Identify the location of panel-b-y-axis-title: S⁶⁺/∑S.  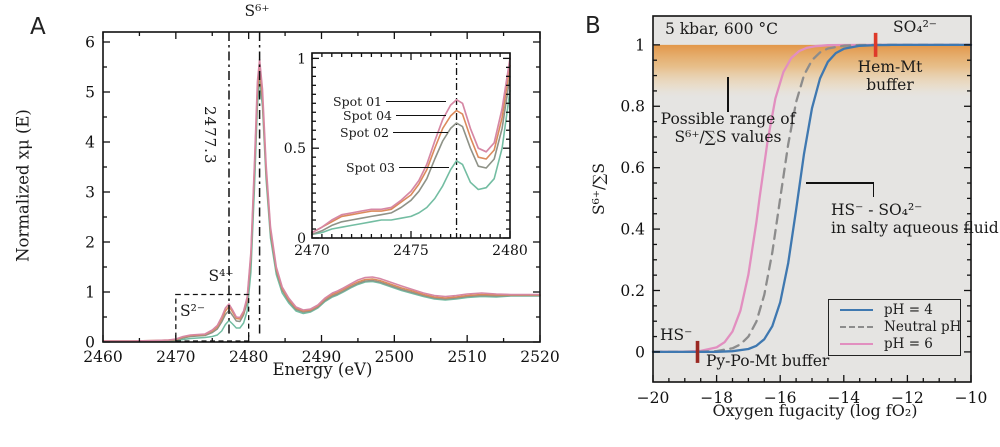
(599, 189).